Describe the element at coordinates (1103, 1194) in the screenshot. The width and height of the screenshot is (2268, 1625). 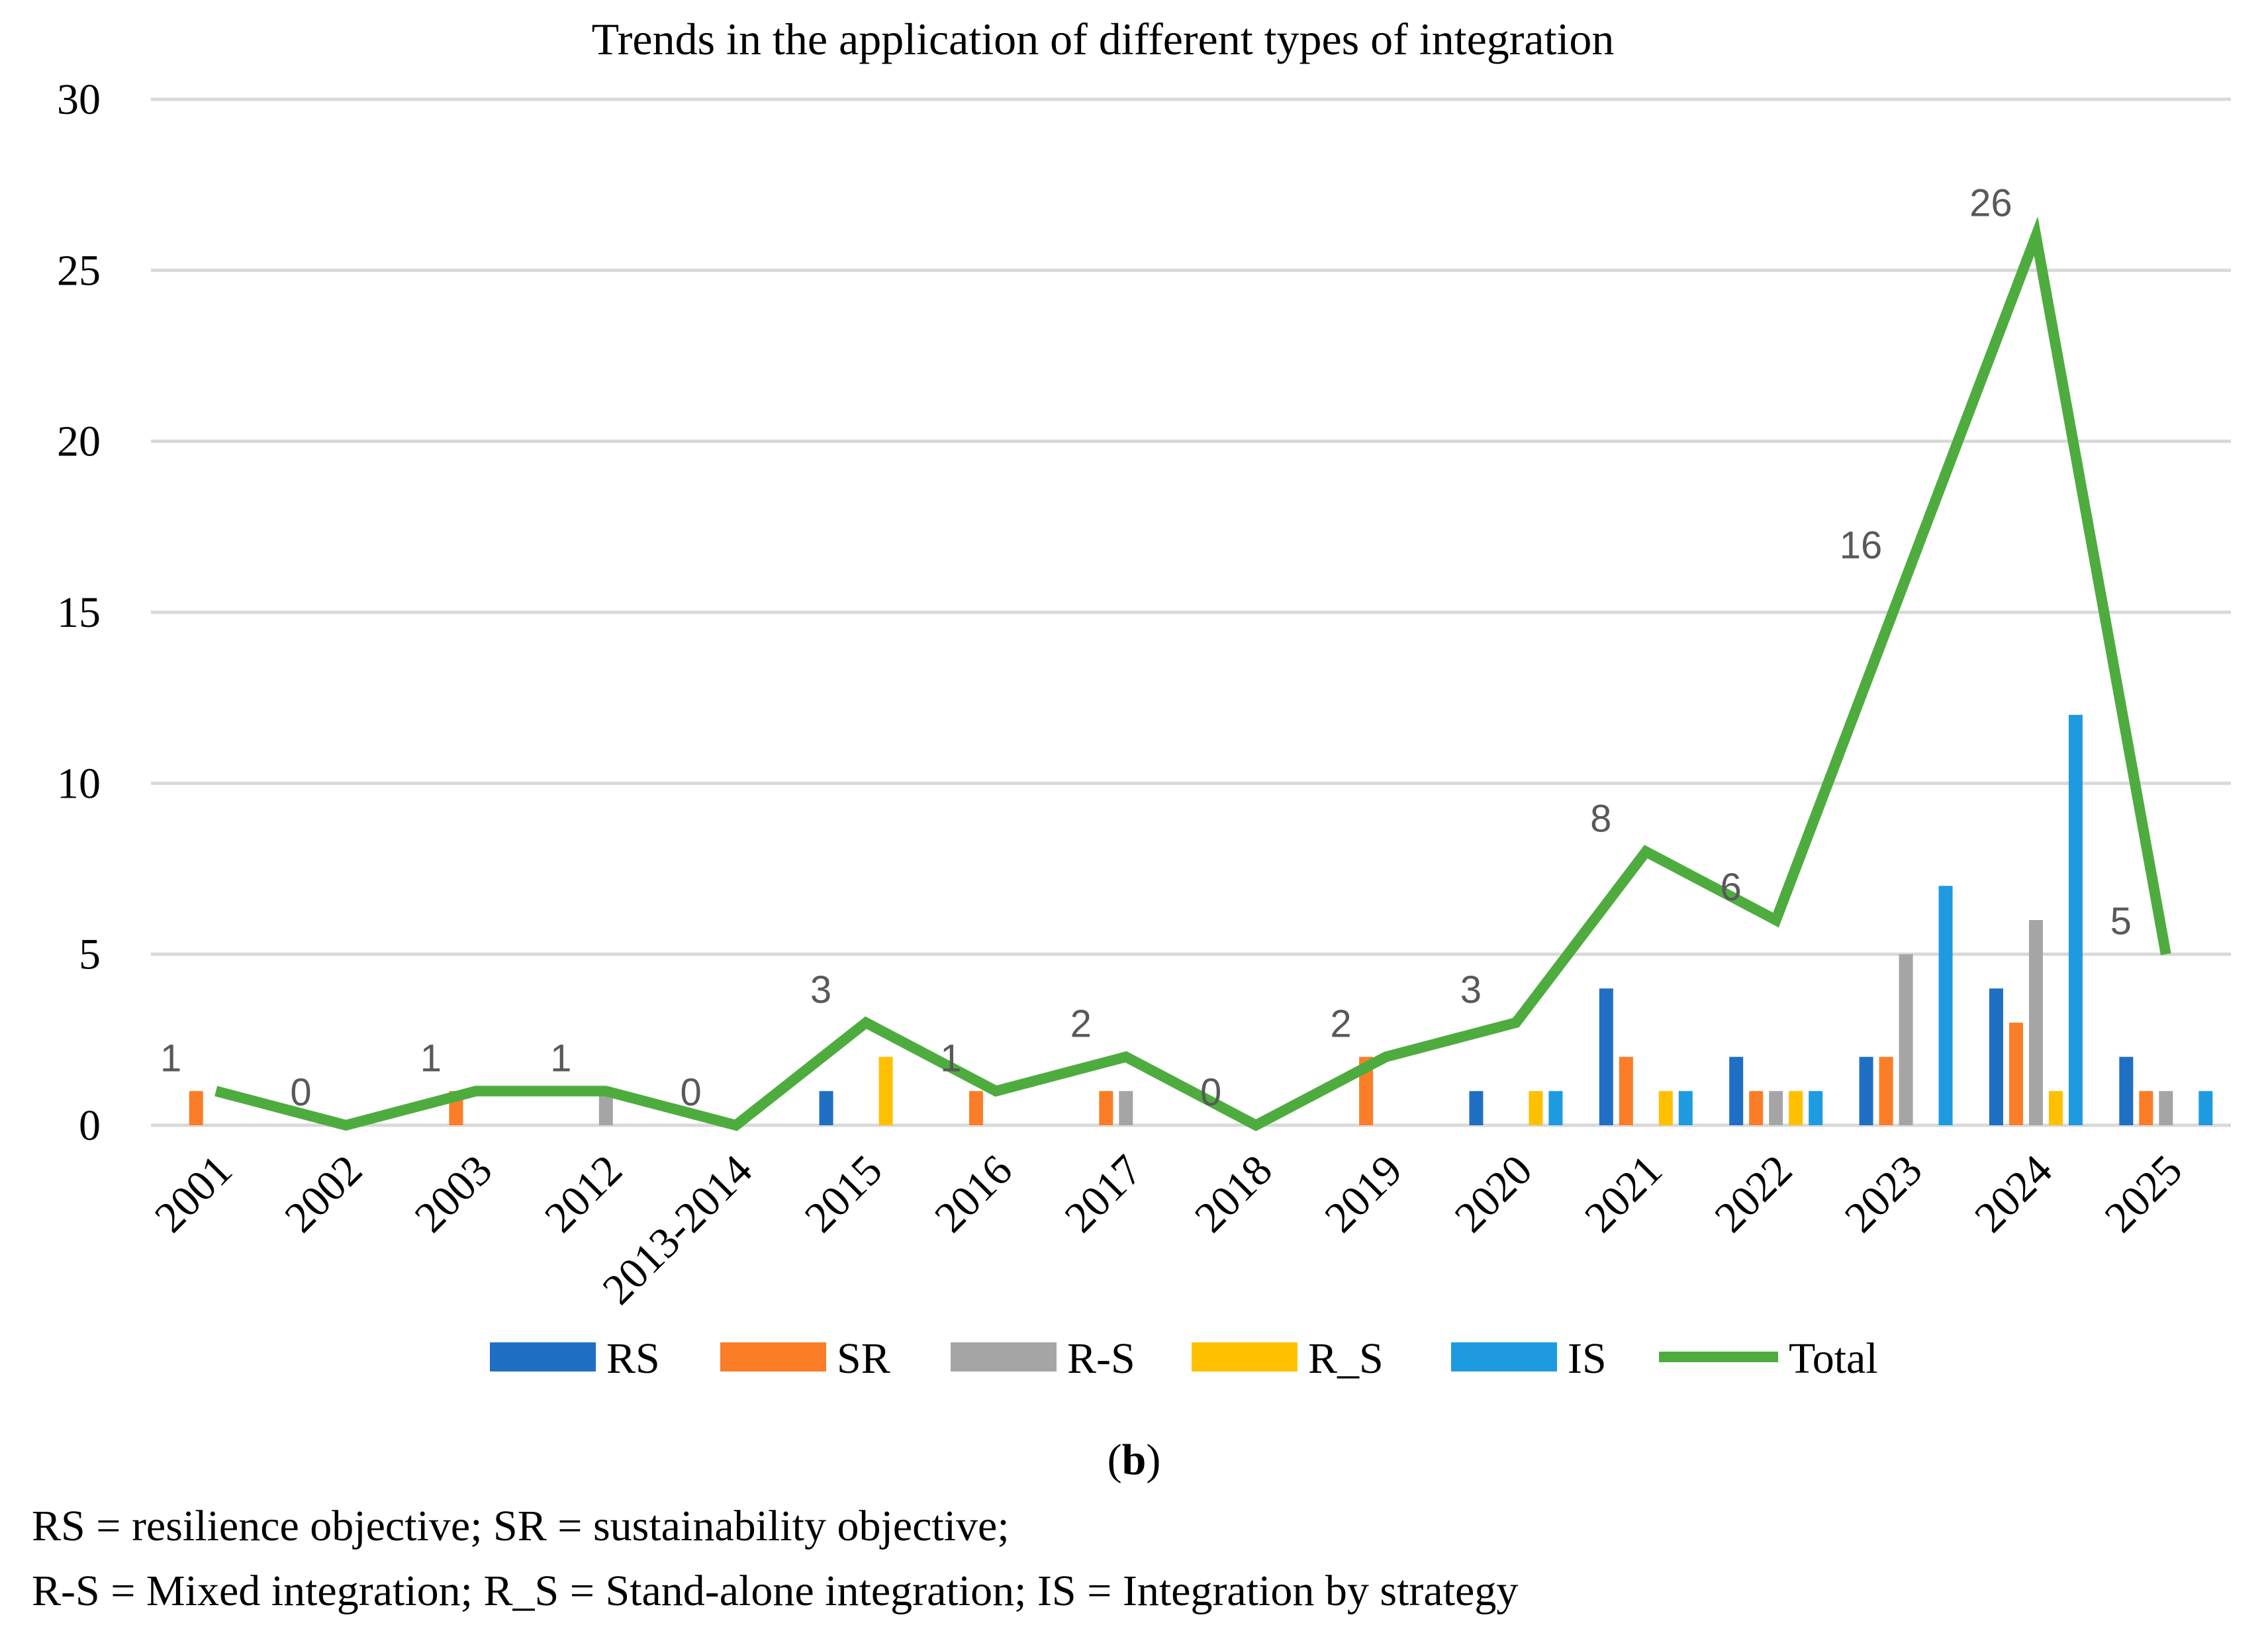
I see `x-tick-label-2017: 2017` at that location.